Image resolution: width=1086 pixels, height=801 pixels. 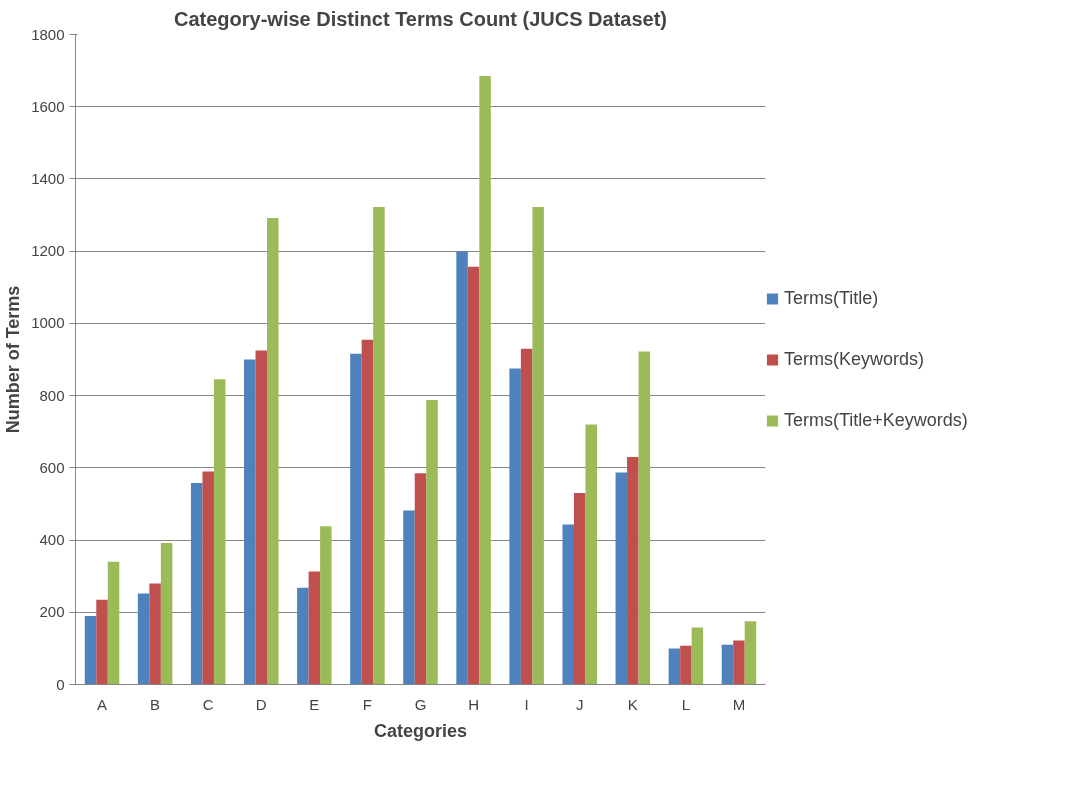 I want to click on x-tick-label: M, so click(x=739, y=704).